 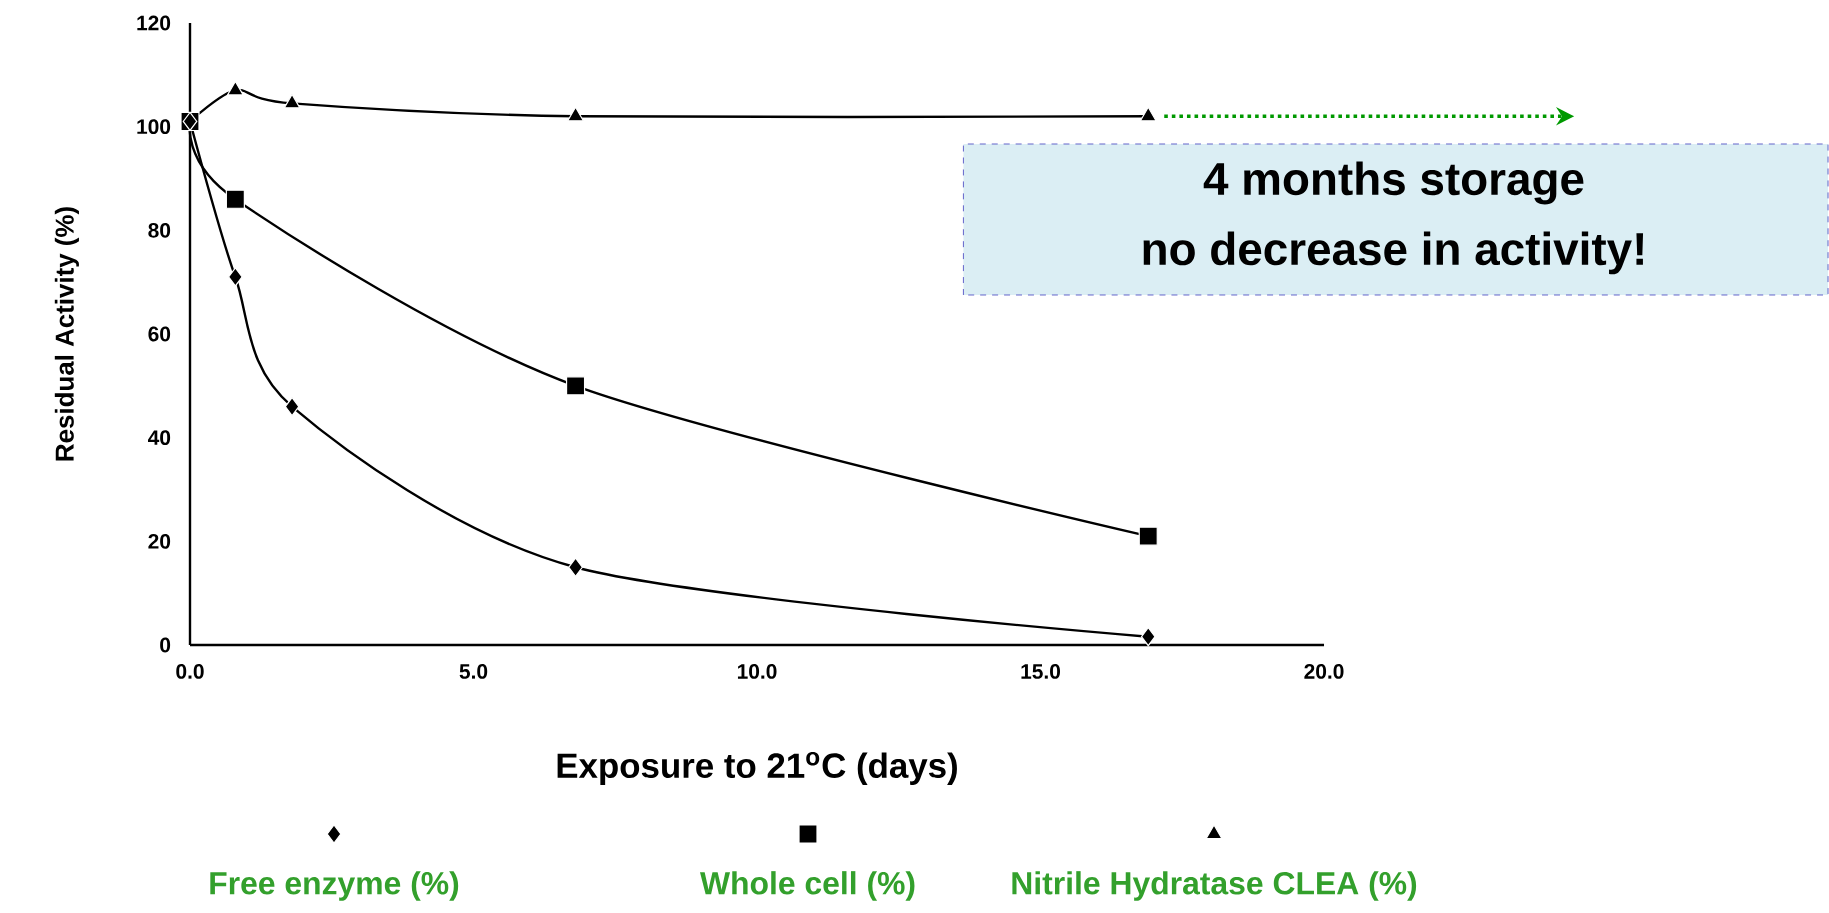 I want to click on x-tick-label: 20.0, so click(x=1324, y=671).